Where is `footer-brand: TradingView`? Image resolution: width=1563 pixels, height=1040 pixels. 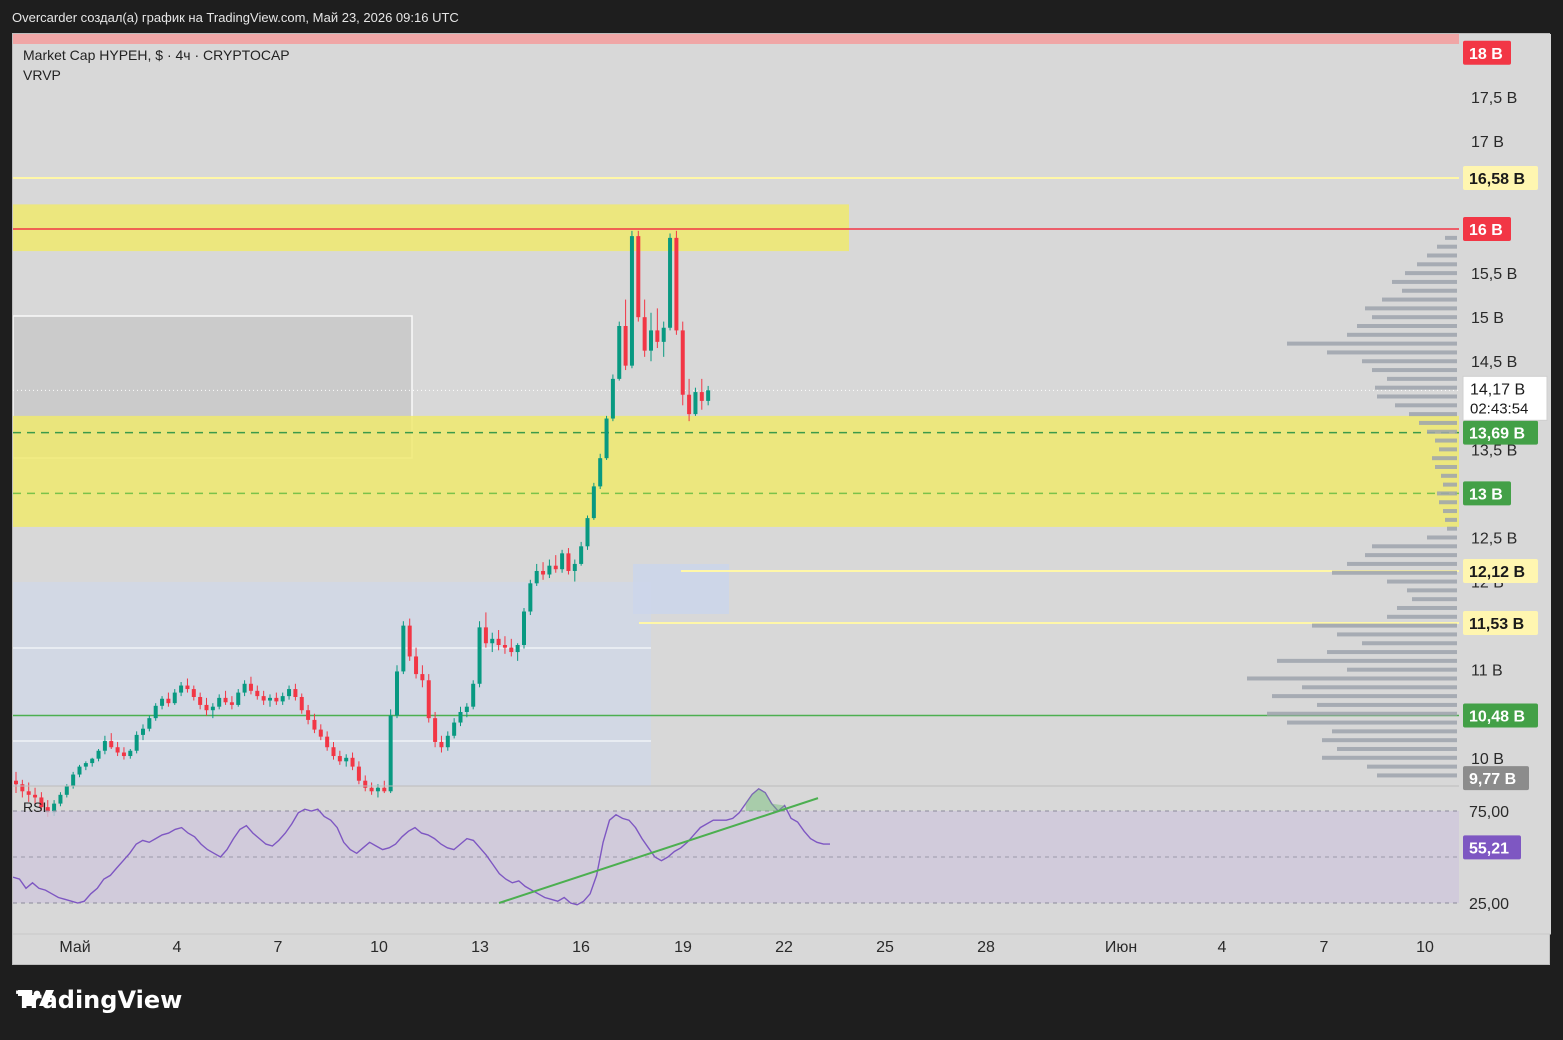 footer-brand: TradingView is located at coordinates (99, 1000).